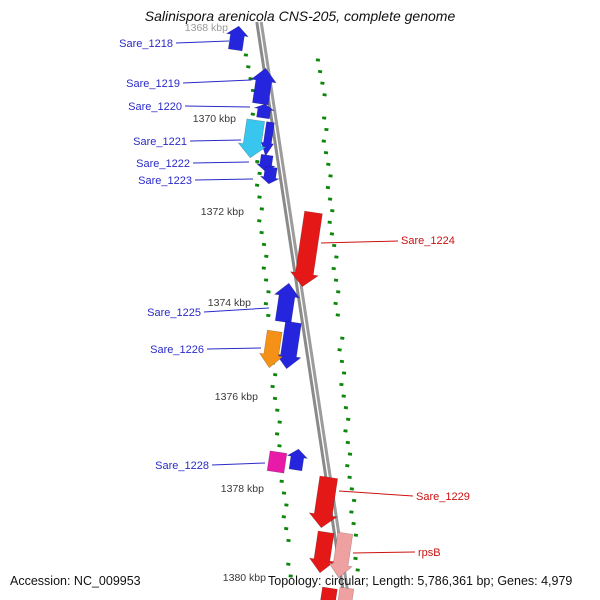  I want to click on gene-label-Sare_1218: Sare_1218, so click(146, 44).